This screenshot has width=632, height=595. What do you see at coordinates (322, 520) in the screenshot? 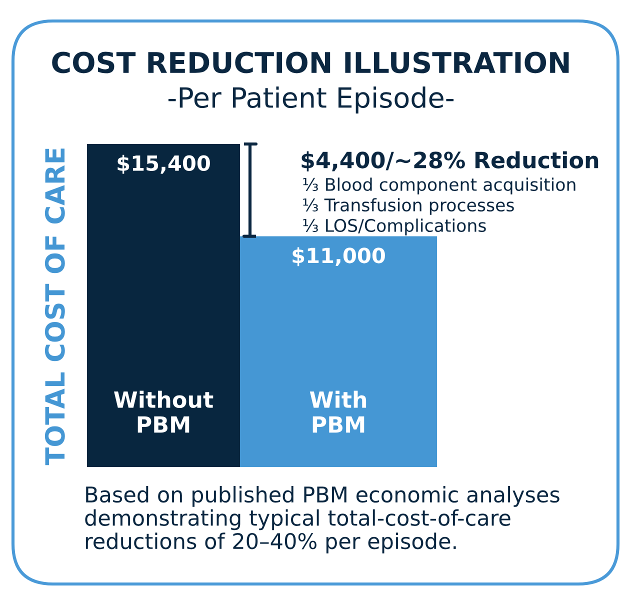
I see `text: Based on published PBM economic analyses demonstrating typical total-cost-of-care reductions of 20–40% per episode.` at bounding box center [322, 520].